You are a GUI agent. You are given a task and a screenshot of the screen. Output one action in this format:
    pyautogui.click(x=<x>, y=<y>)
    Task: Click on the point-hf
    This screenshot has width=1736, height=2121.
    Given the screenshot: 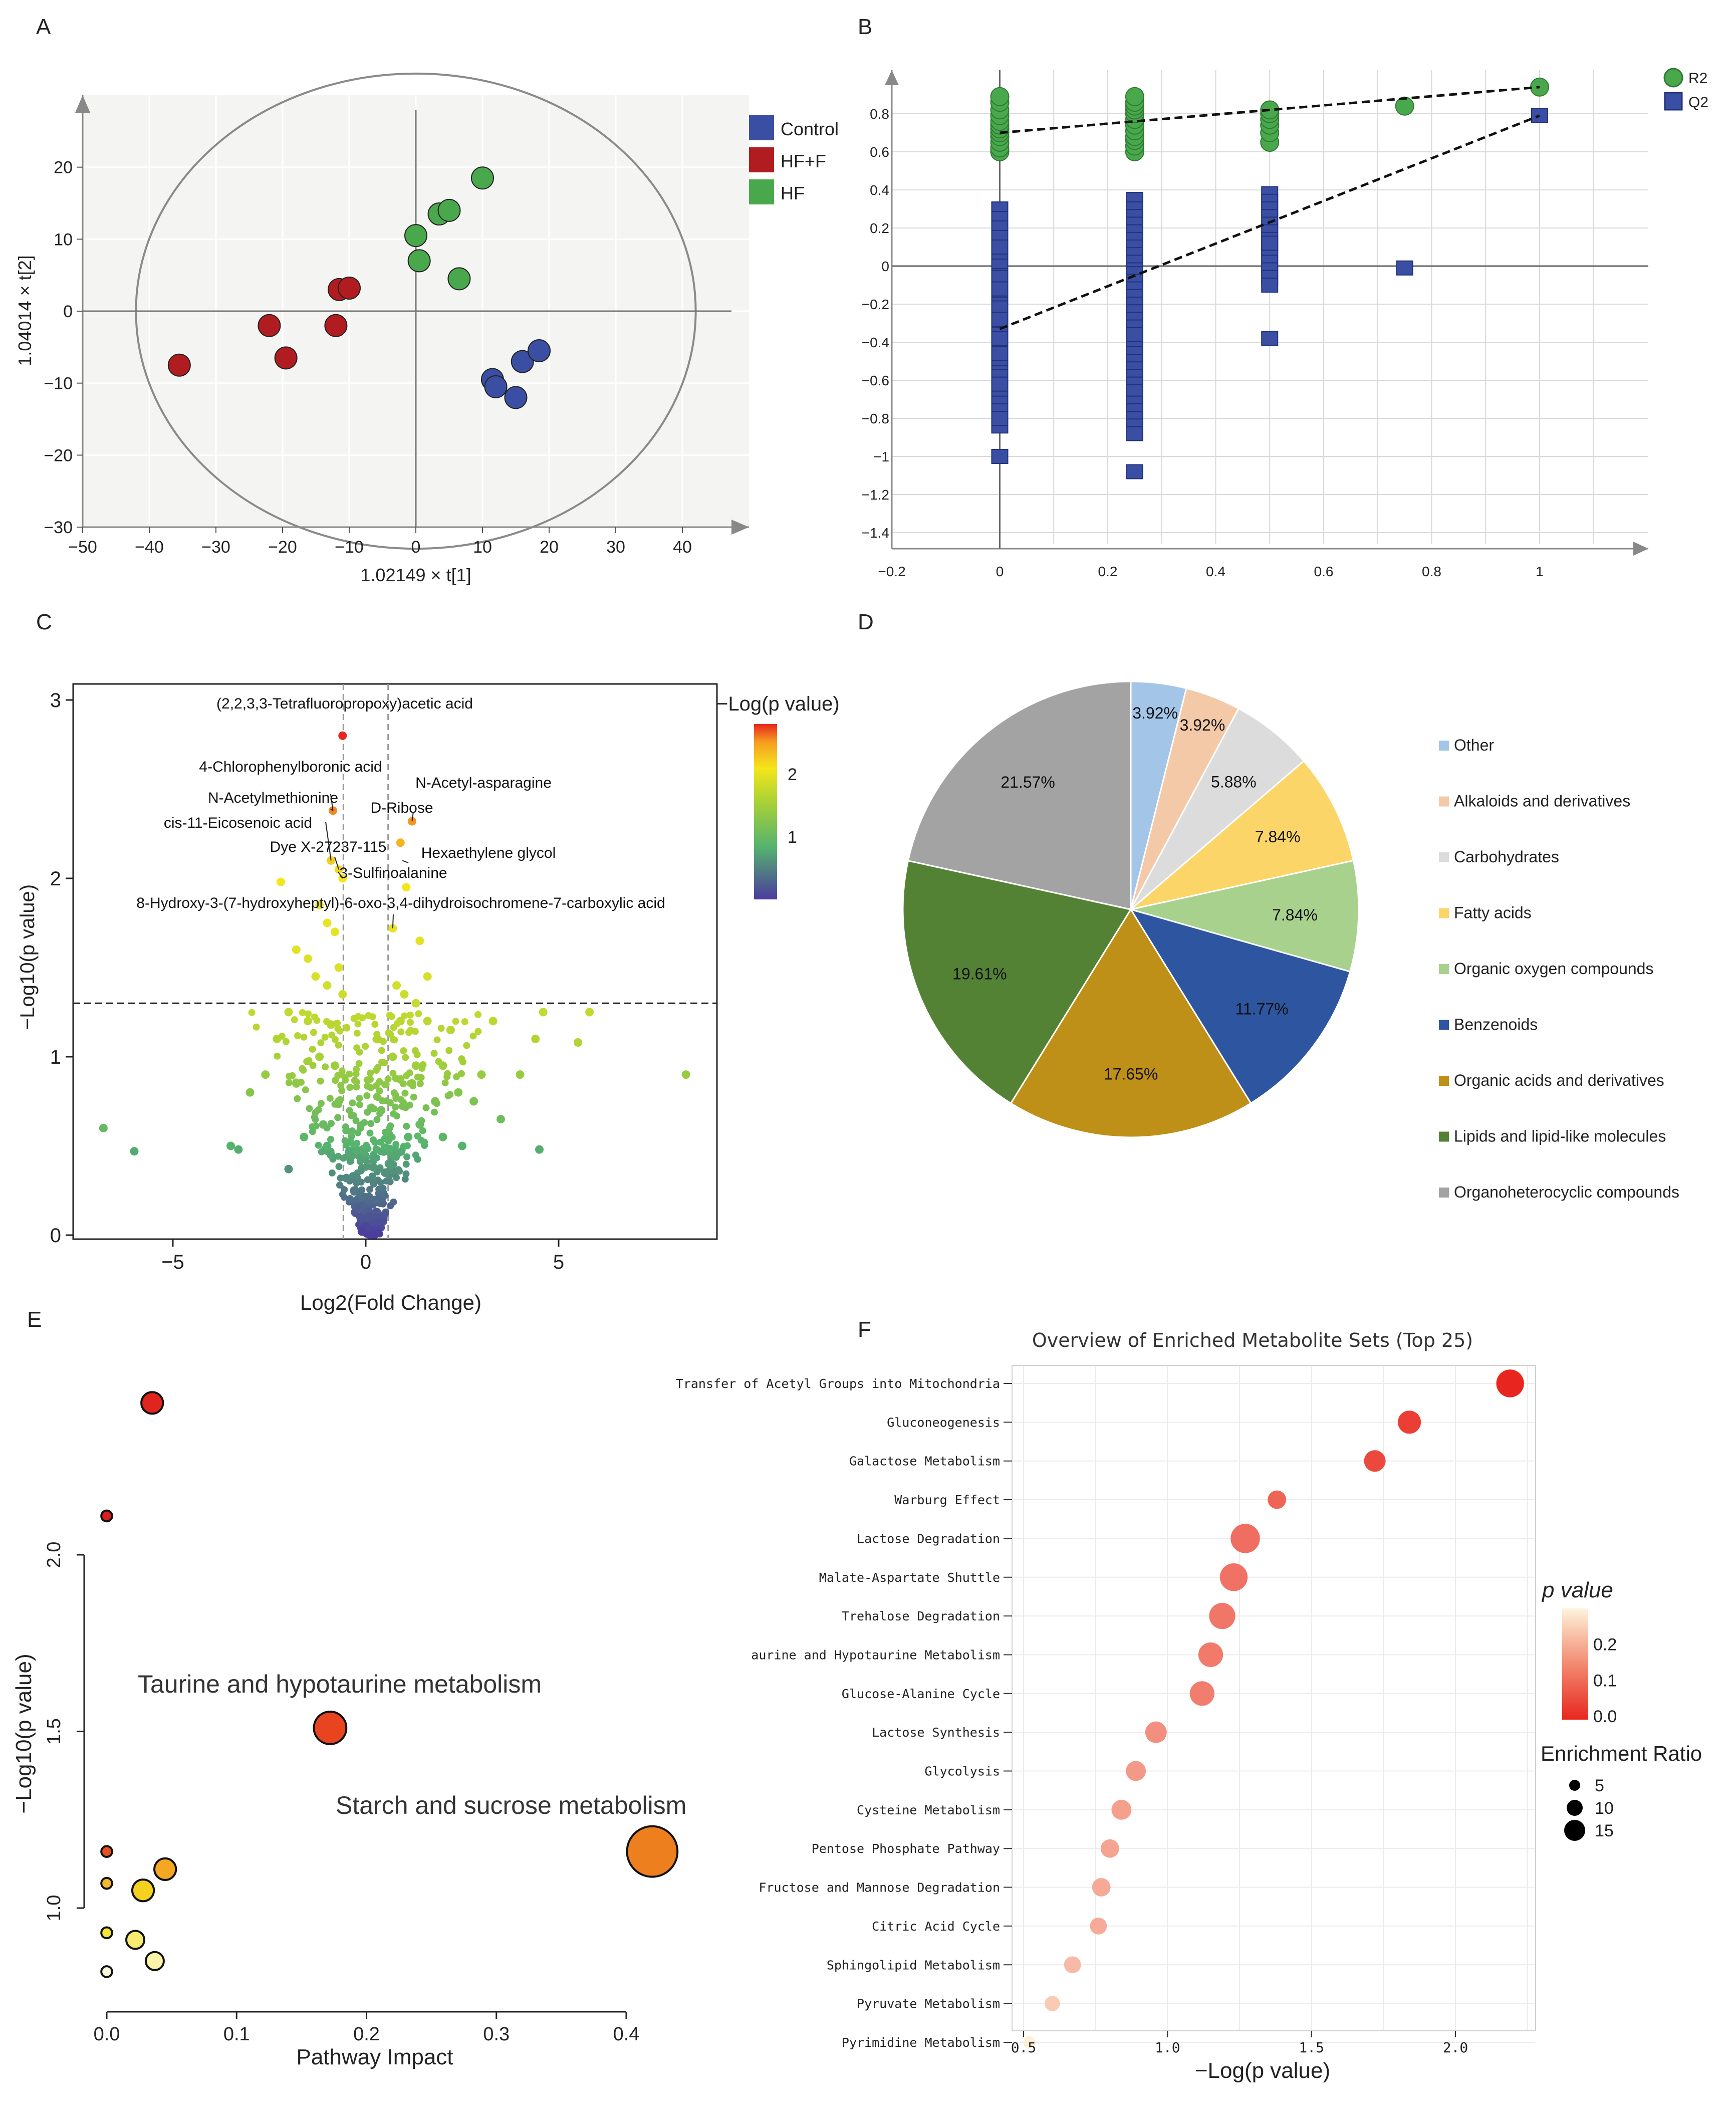 What is the action you would take?
    pyautogui.click(x=459, y=279)
    